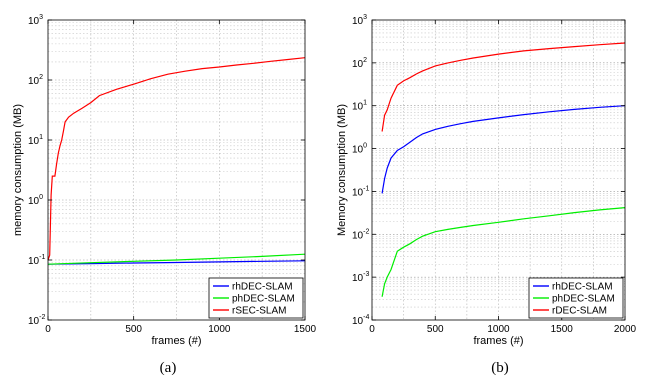  Describe the element at coordinates (579, 311) in the screenshot. I see `legend-label: rDEC-SLAM` at that location.